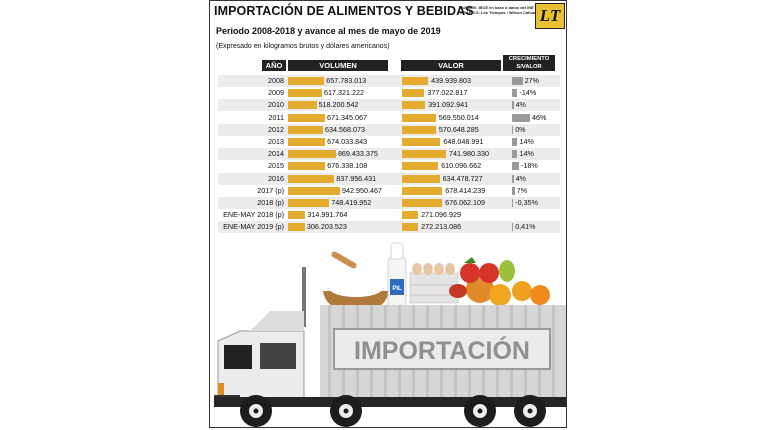 This screenshot has width=770, height=430. Describe the element at coordinates (346, 80) in the screenshot. I see `volume-label: 657.783.013` at that location.